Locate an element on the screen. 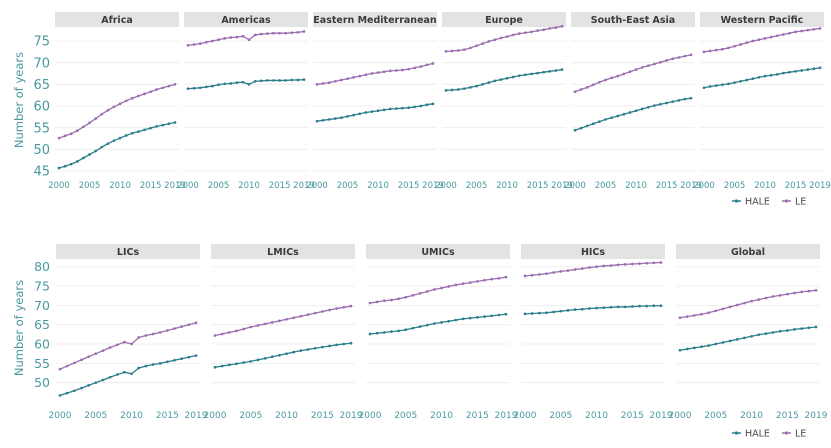 The image size is (831, 448). data-point-south-east-asia-le-2013 is located at coordinates (654, 64).